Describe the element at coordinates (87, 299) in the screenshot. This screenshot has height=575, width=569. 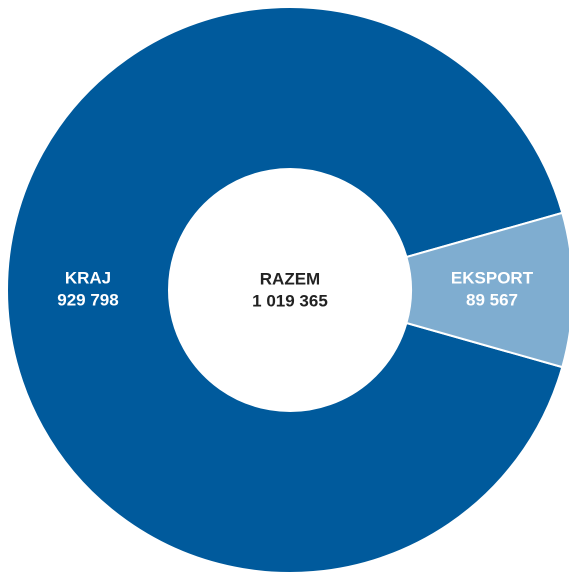
I see `slice-value: 929 798` at that location.